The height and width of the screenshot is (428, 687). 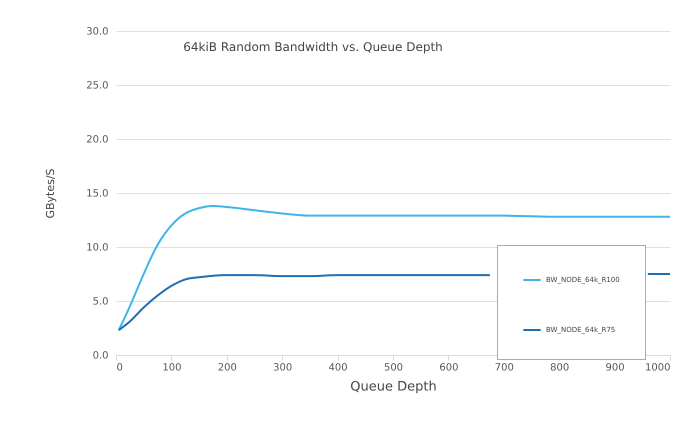 What do you see at coordinates (393, 387) in the screenshot?
I see `x-axis-title: Queue Depth` at bounding box center [393, 387].